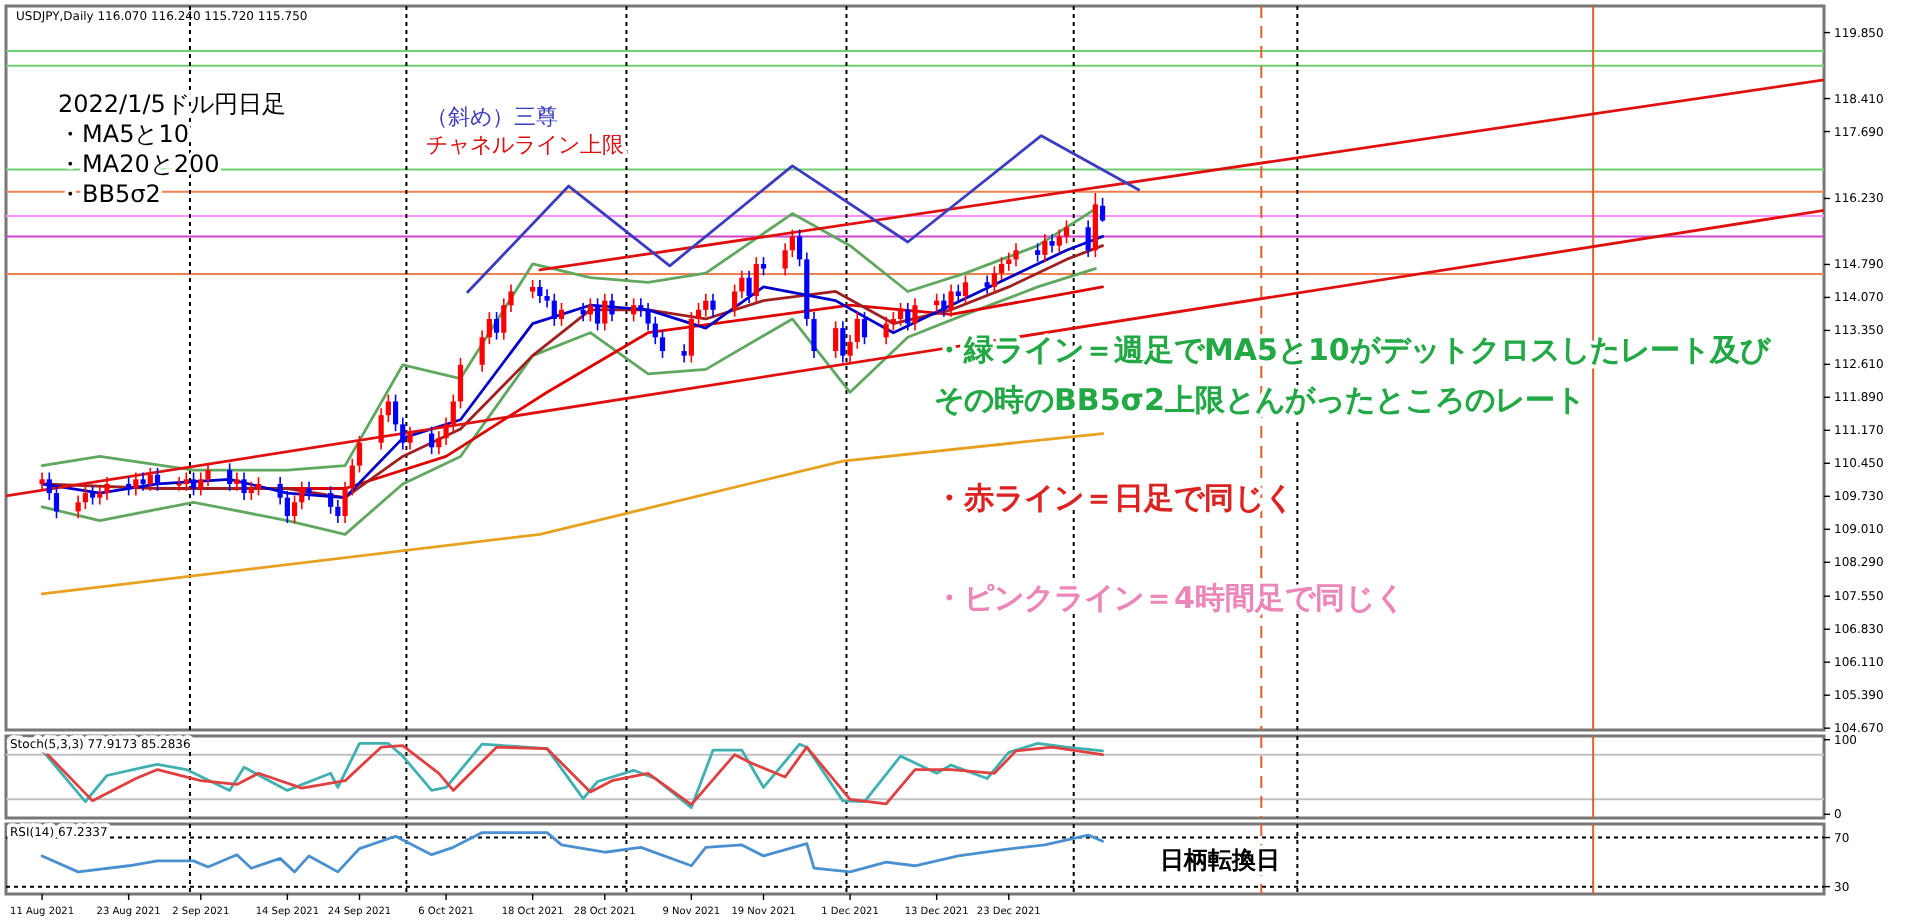 Image resolution: width=1920 pixels, height=922 pixels. What do you see at coordinates (1114, 498) in the screenshot?
I see `annotation: ・赤ライン＝日足で同じく` at bounding box center [1114, 498].